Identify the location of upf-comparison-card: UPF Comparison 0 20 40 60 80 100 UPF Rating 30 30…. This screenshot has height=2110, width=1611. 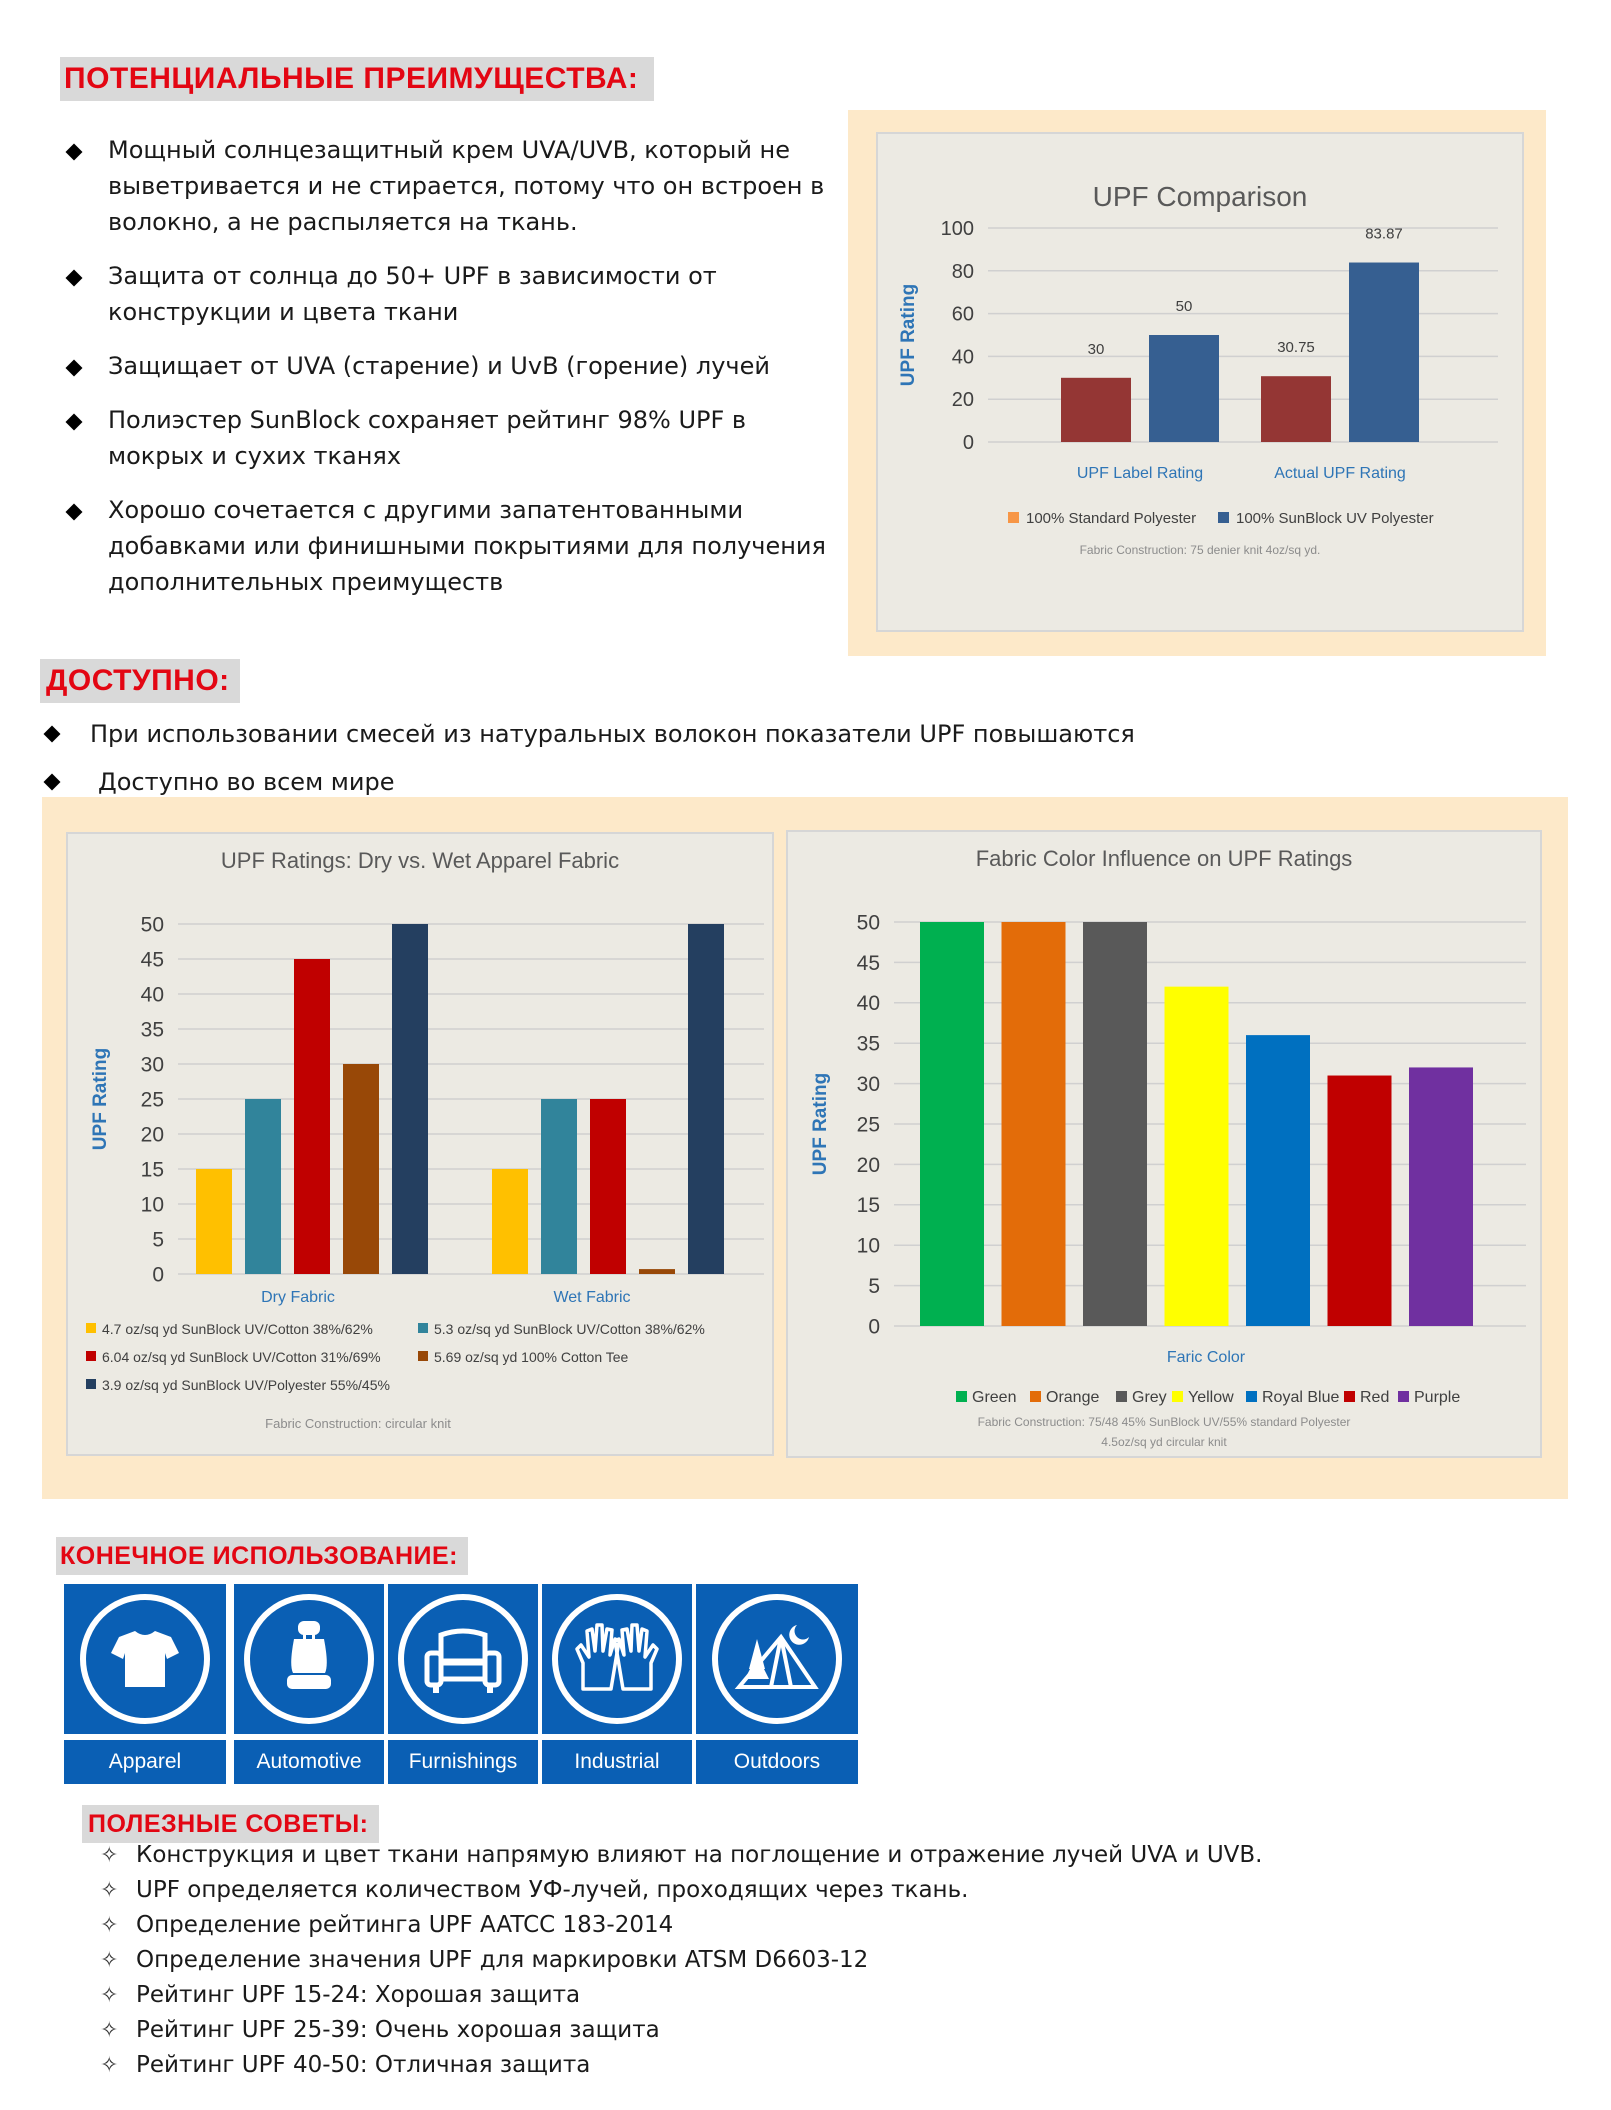
(1200, 382).